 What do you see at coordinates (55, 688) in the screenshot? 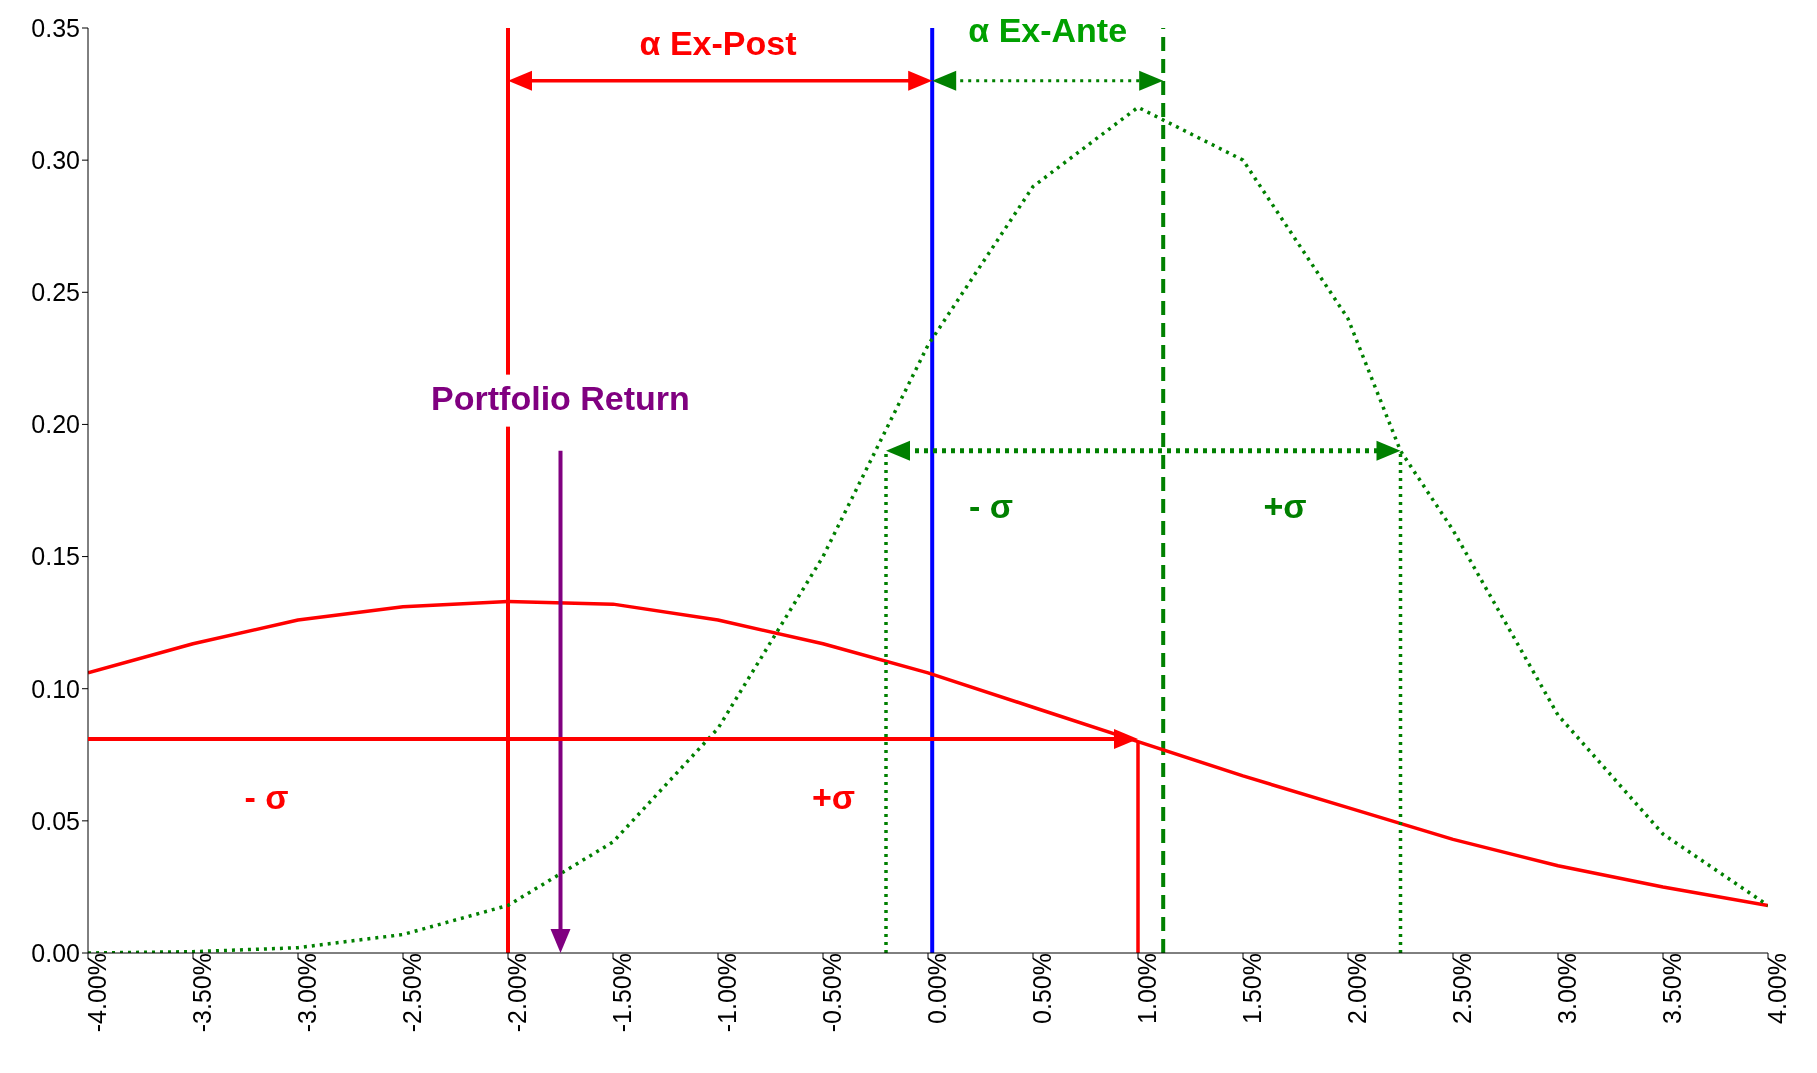
I see `y-tick-label: 0.10` at bounding box center [55, 688].